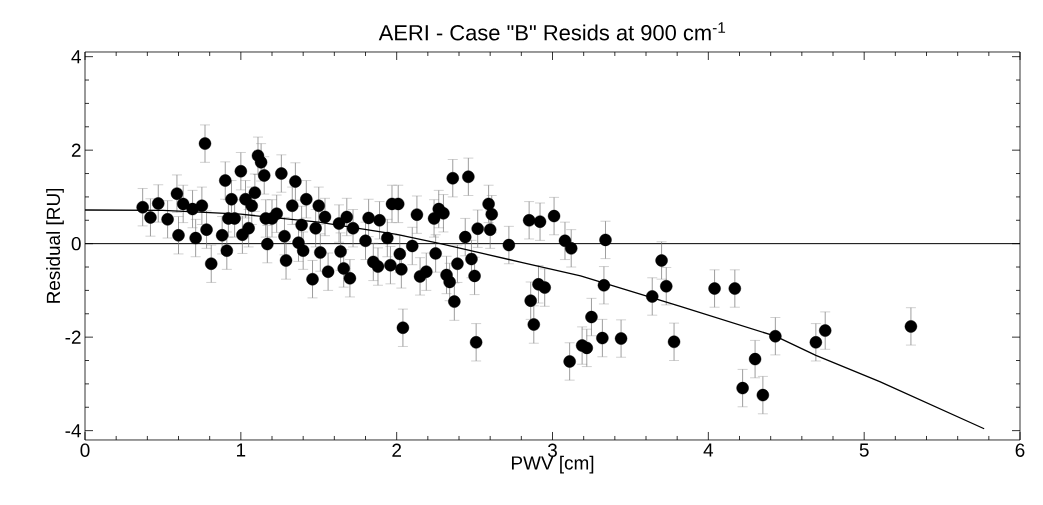 This screenshot has width=1043, height=505. Describe the element at coordinates (76, 150) in the screenshot. I see `y-tick-label: 2` at that location.